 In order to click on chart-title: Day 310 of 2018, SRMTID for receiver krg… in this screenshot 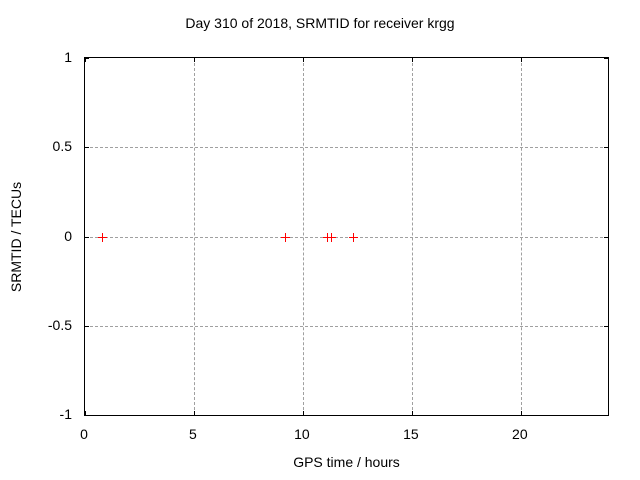, I will do `click(320, 23)`.